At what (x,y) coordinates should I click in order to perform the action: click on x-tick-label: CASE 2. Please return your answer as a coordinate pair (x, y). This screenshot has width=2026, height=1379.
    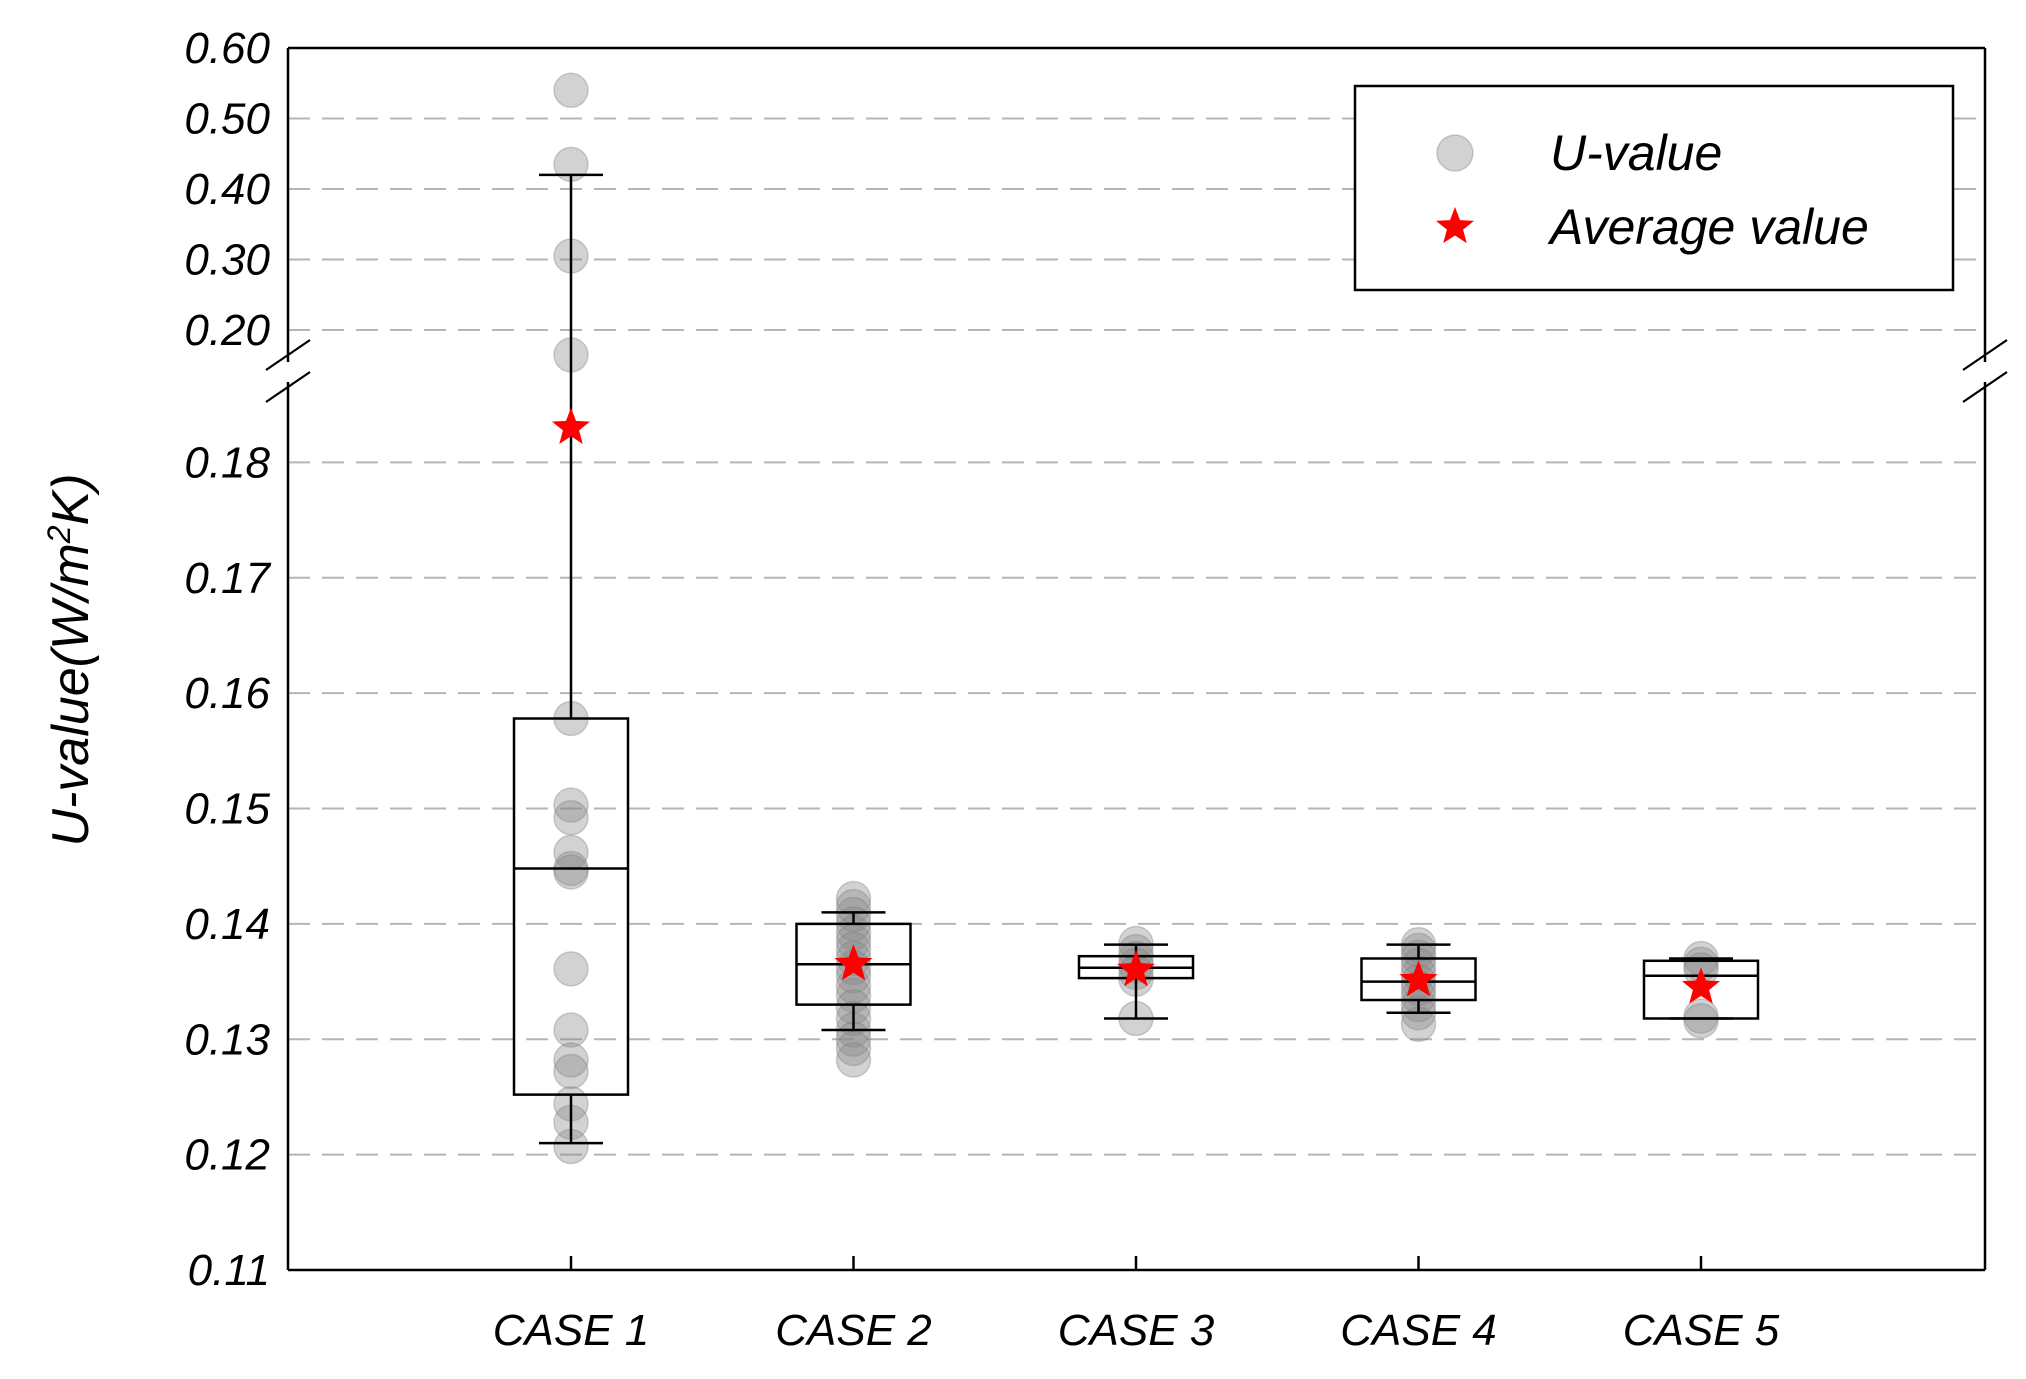
    Looking at the image, I should click on (853, 1330).